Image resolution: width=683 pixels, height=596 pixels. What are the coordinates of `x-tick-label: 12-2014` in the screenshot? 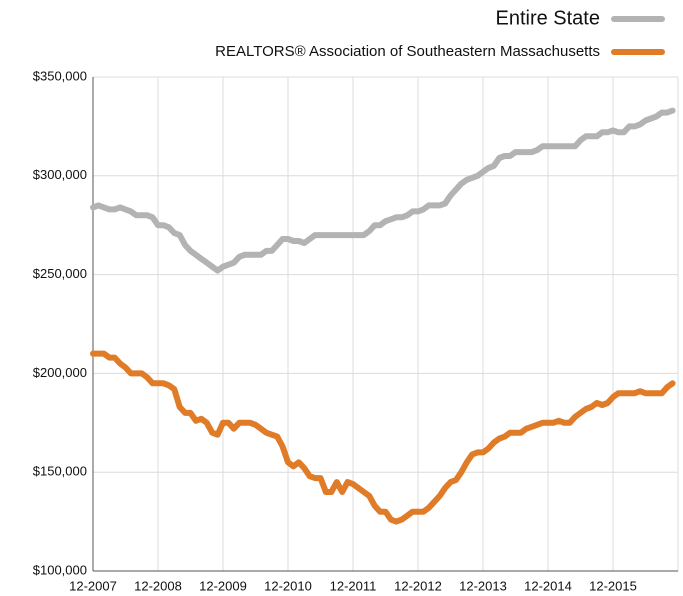 It's located at (548, 585).